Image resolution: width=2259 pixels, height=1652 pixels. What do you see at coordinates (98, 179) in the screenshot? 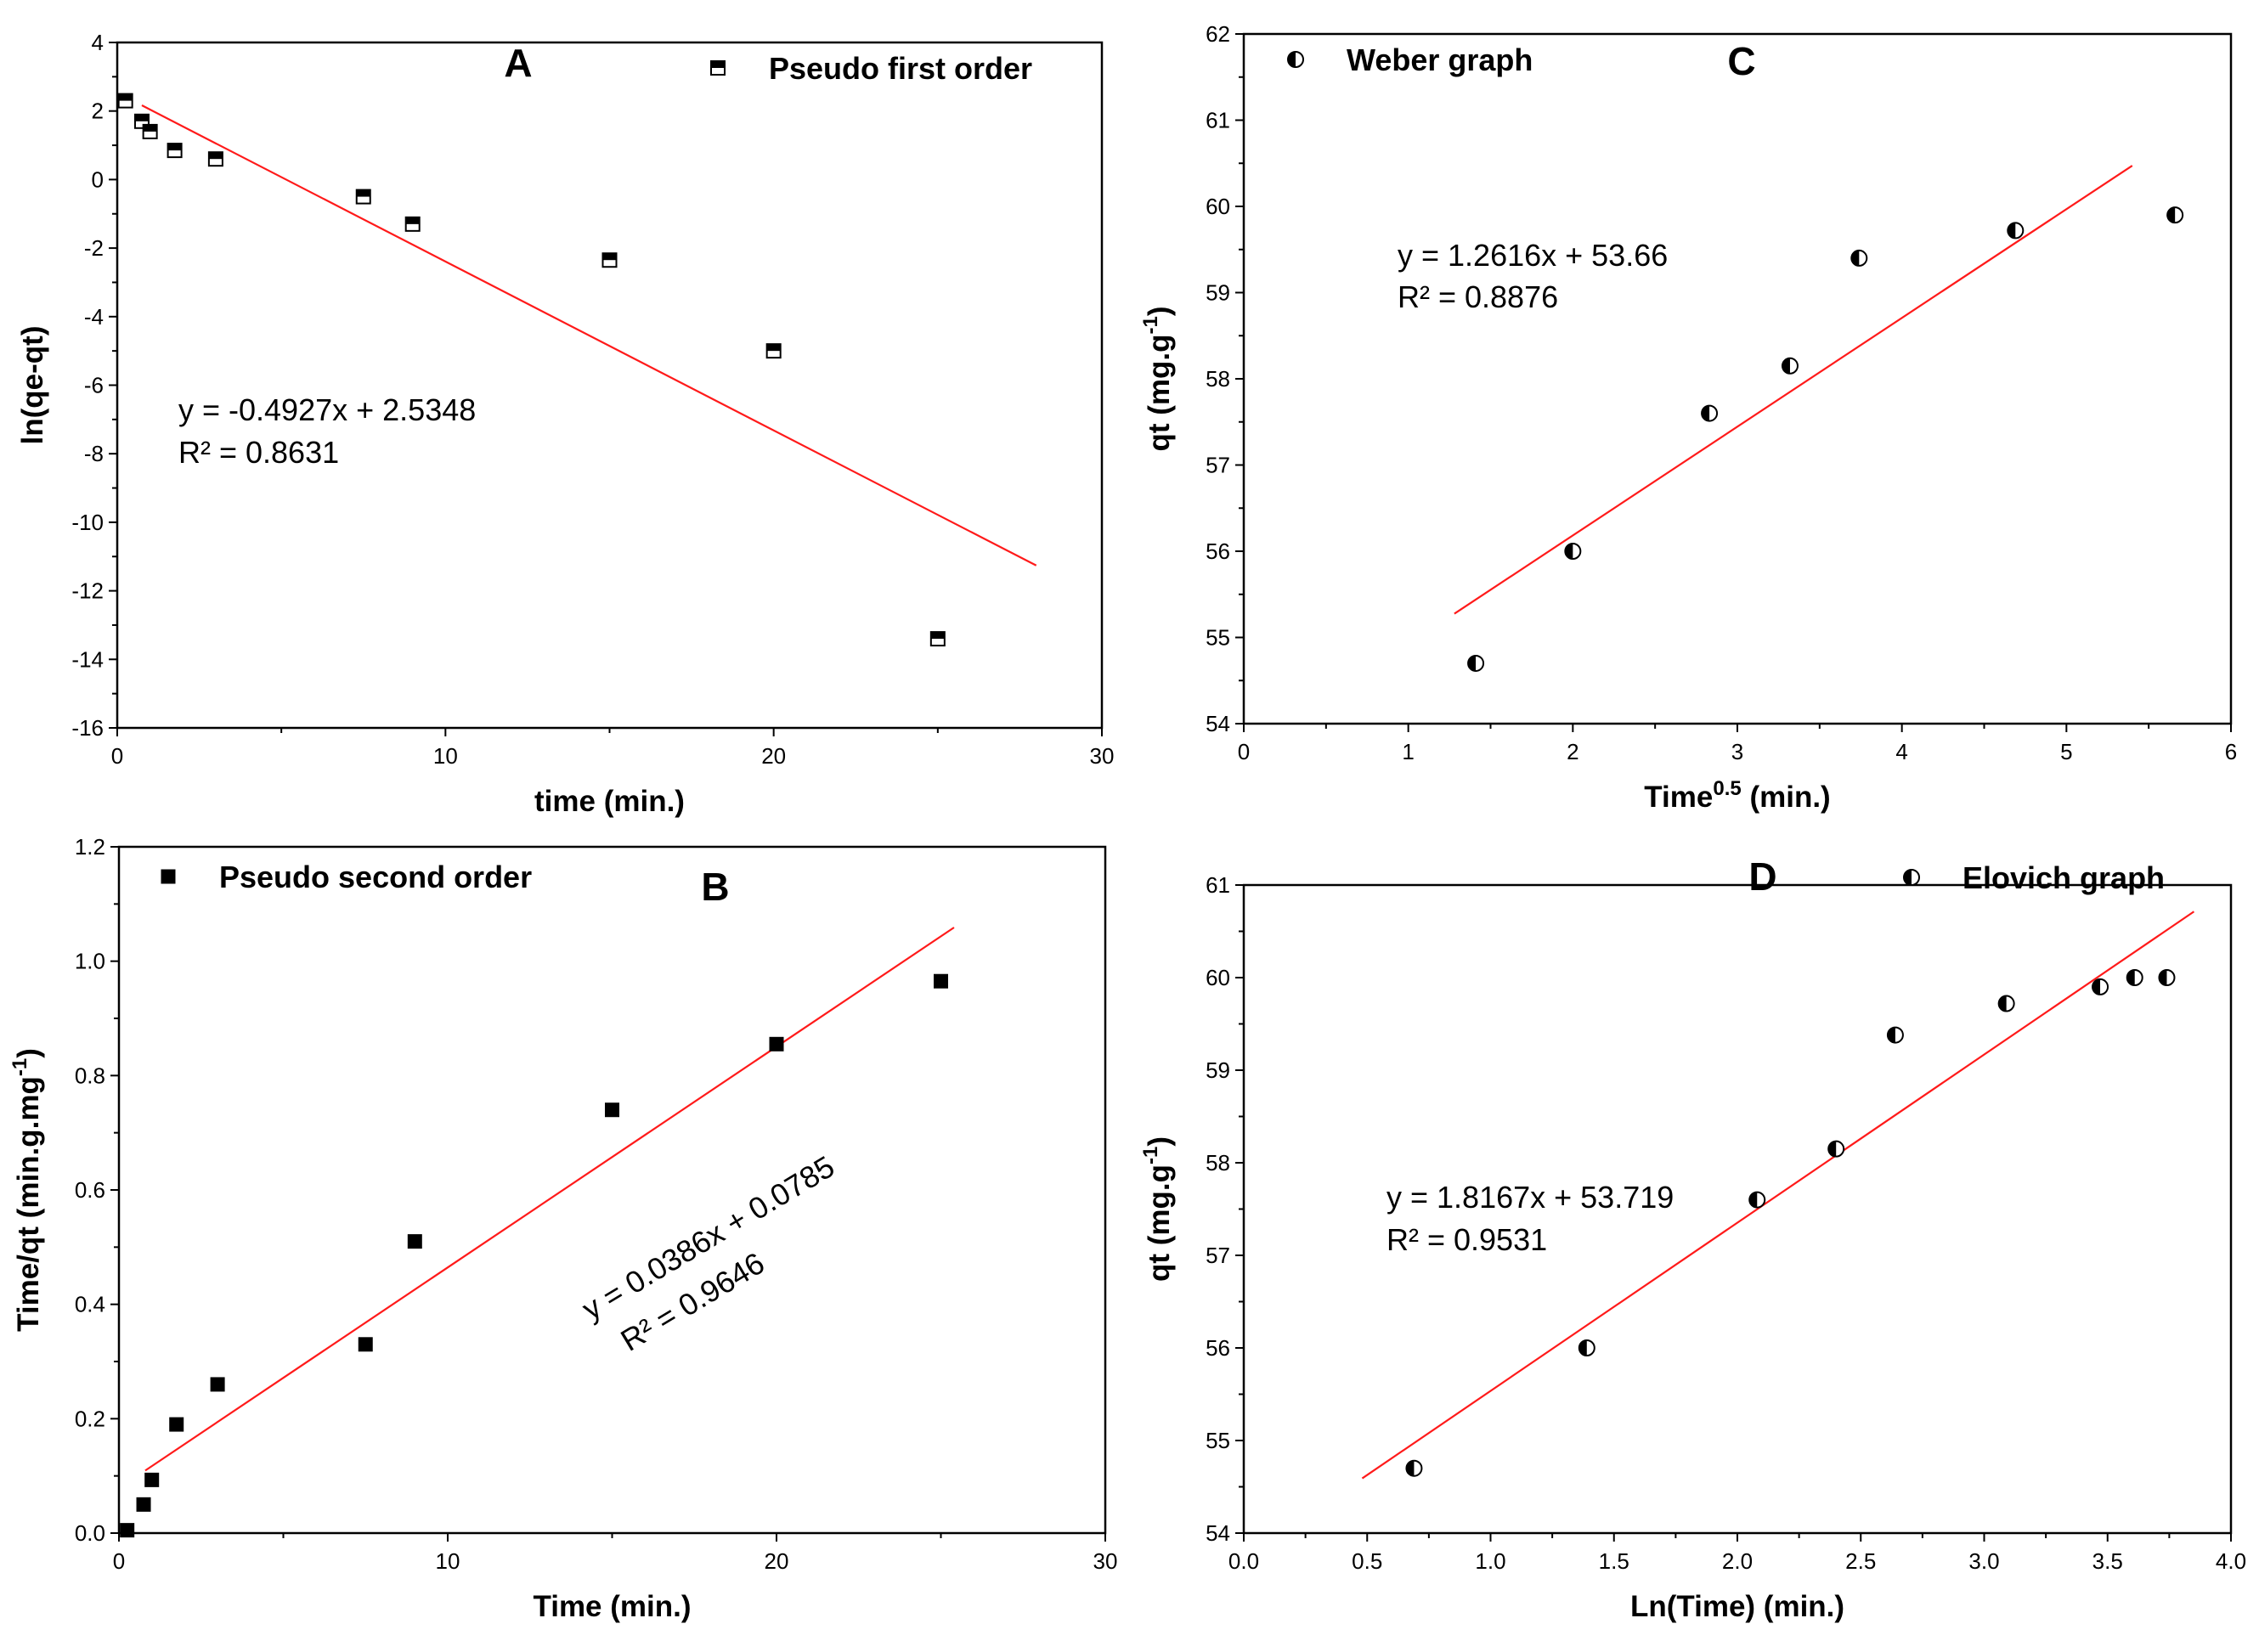
I see `y-tick-label: 0` at bounding box center [98, 179].